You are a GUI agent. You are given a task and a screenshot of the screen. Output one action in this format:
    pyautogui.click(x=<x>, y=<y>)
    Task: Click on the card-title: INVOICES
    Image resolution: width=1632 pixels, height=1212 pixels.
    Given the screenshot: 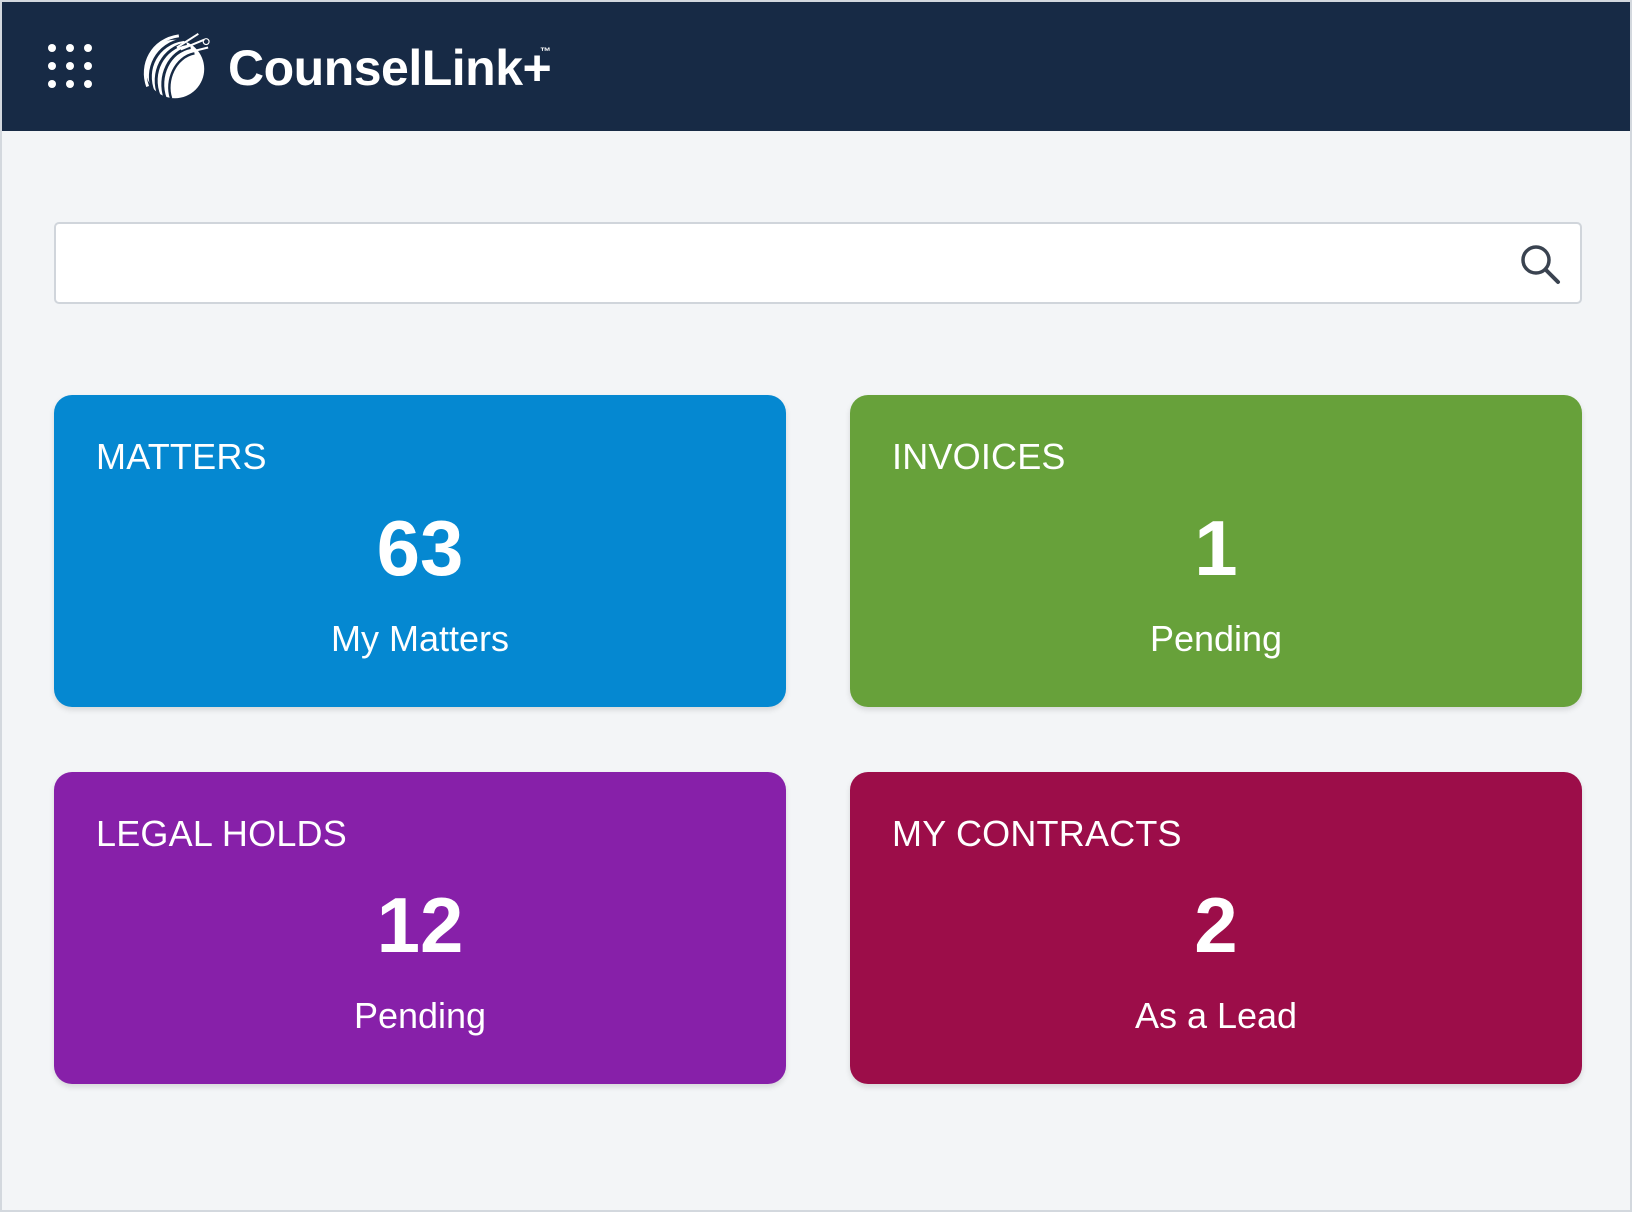 What is the action you would take?
    pyautogui.click(x=979, y=456)
    